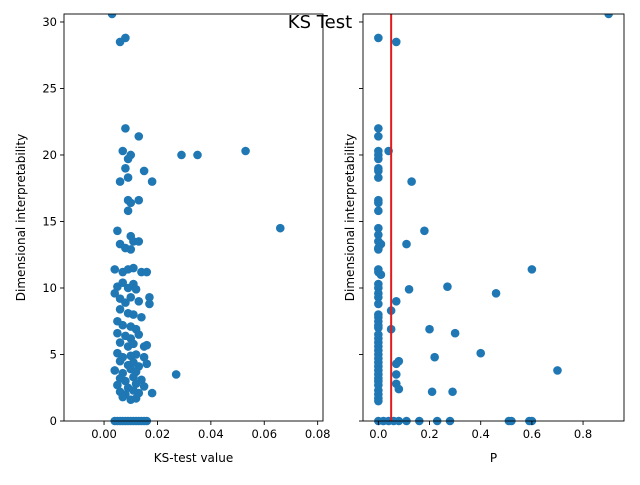  Describe the element at coordinates (158, 434) in the screenshot. I see `x-tick-label: 0.02` at that location.